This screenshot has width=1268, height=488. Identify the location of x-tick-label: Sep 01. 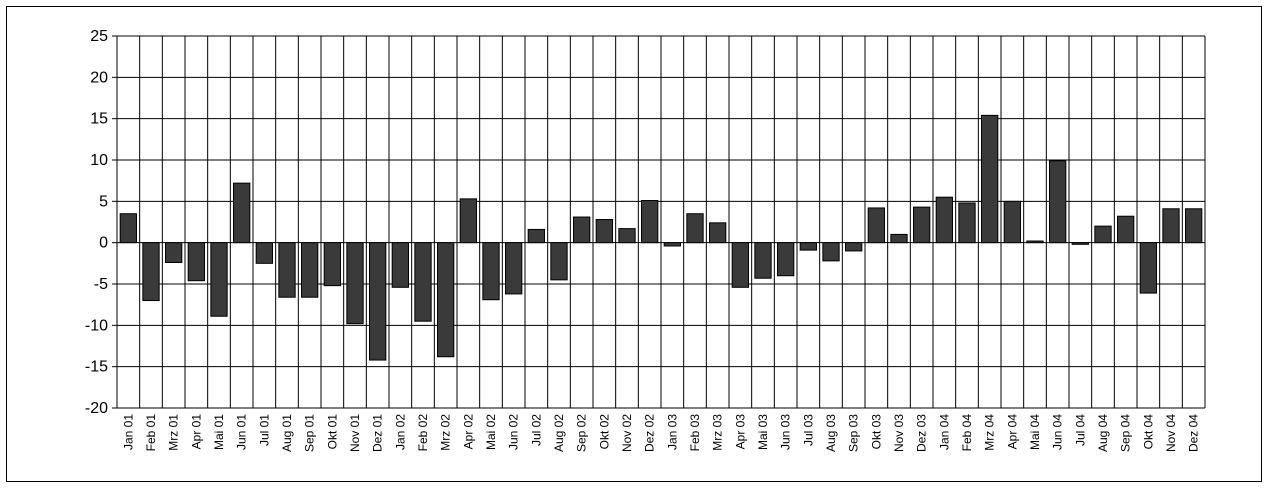
(310, 433).